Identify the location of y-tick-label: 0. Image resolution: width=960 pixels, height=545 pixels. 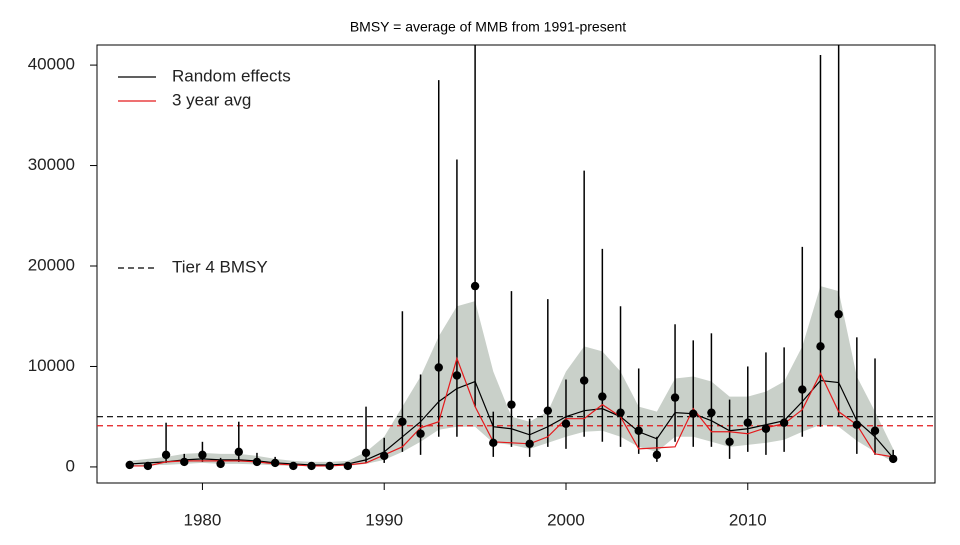
(70, 465).